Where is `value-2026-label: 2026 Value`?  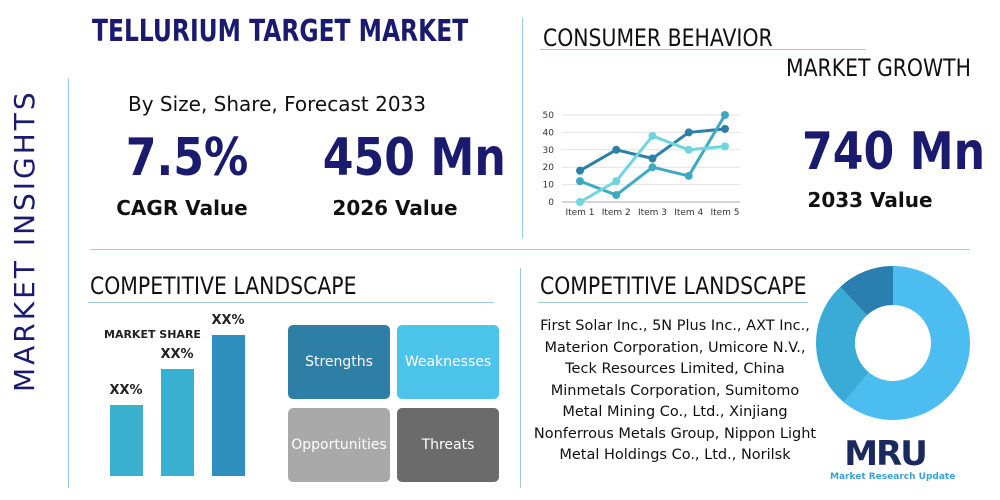
value-2026-label: 2026 Value is located at coordinates (395, 208).